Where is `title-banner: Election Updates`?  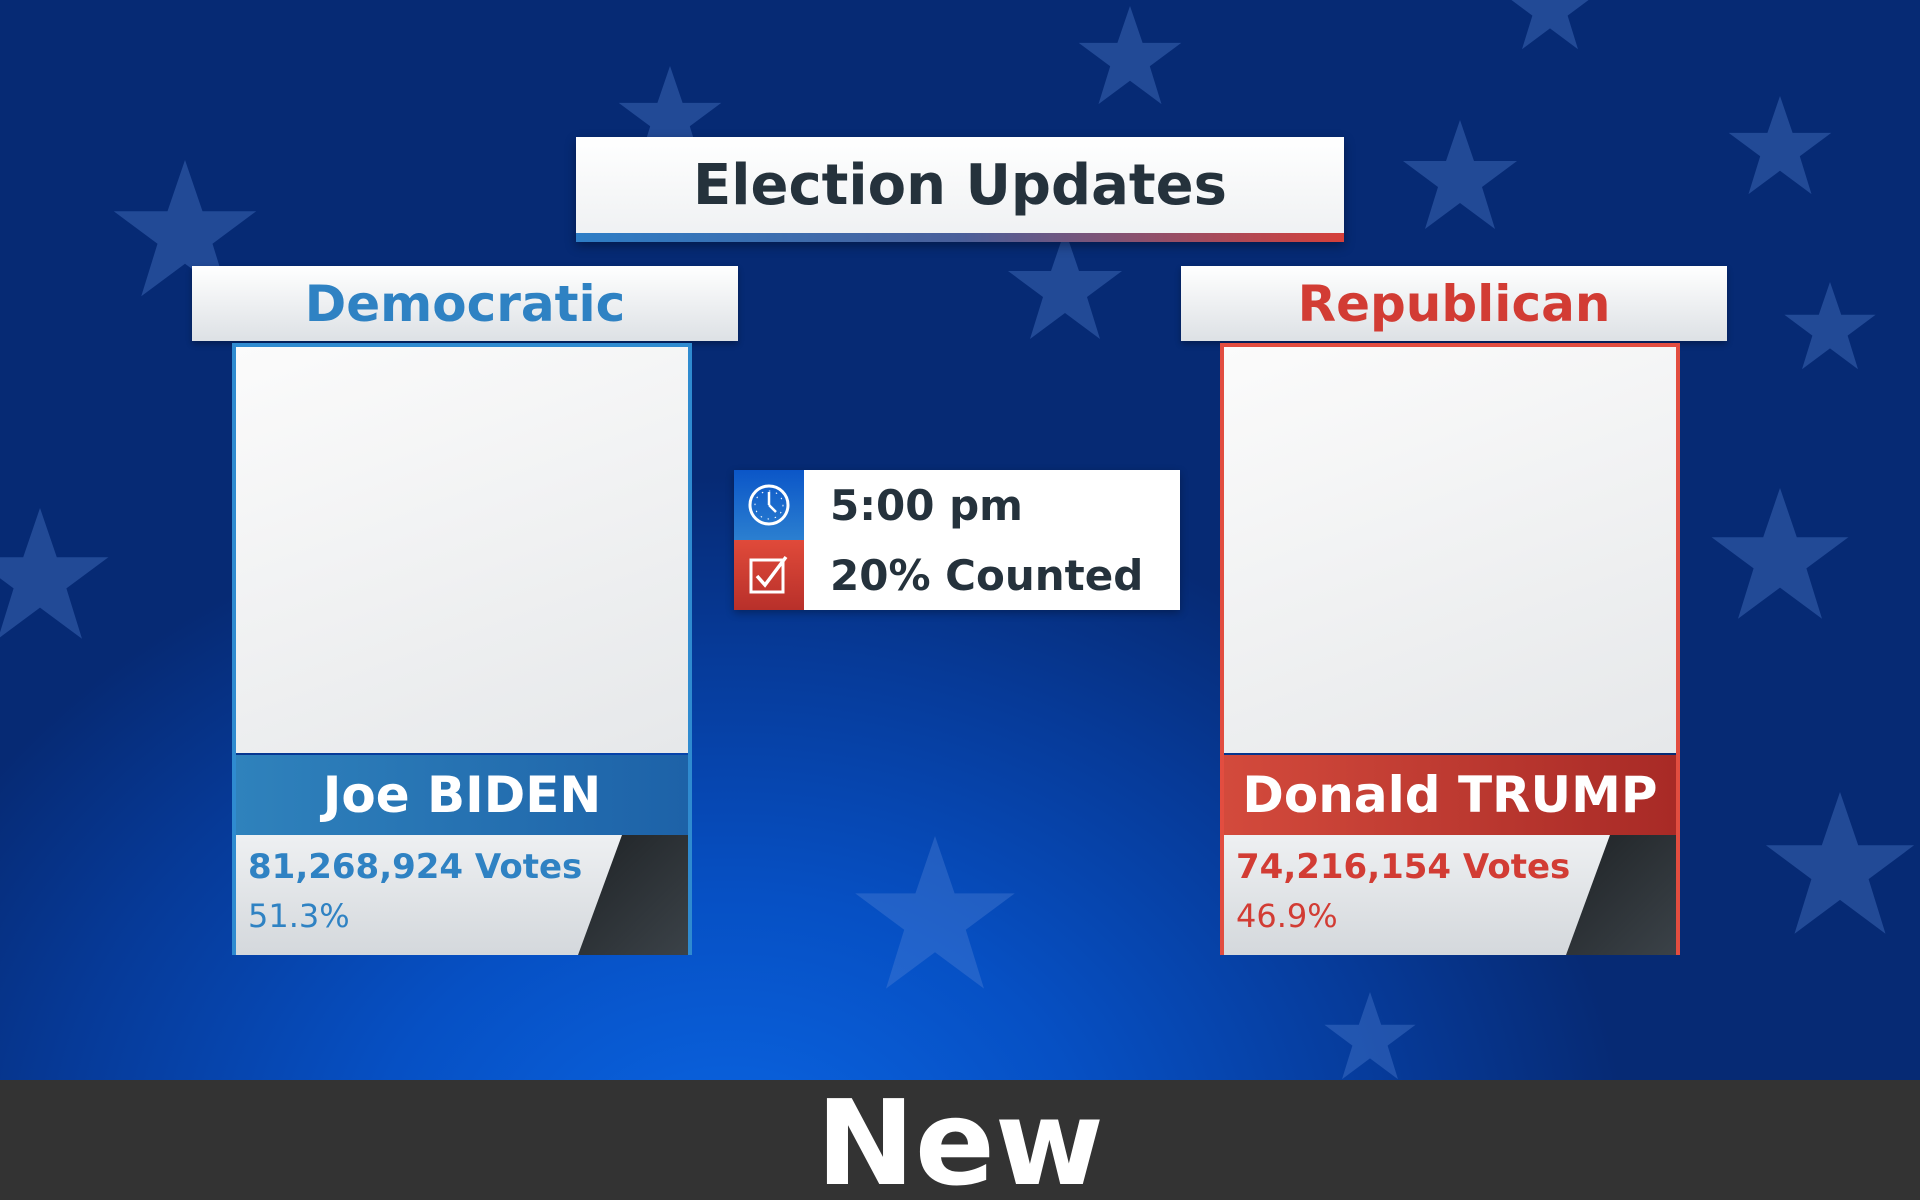 title-banner: Election Updates is located at coordinates (960, 189).